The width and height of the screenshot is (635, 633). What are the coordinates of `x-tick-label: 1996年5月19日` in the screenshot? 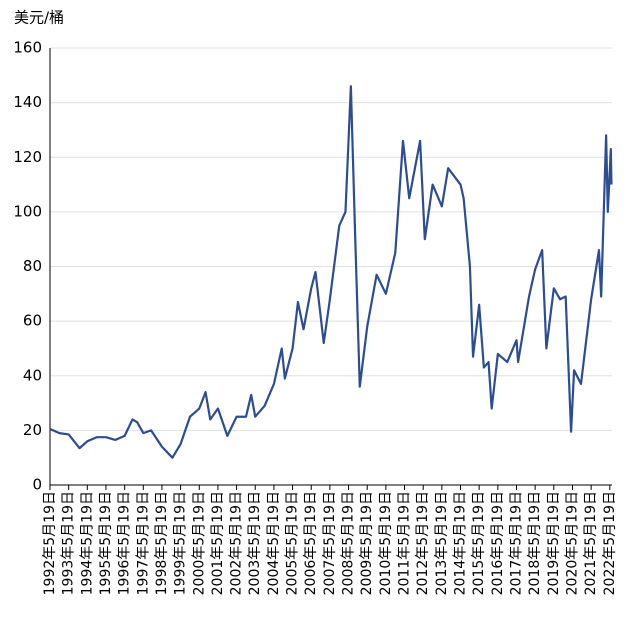 It's located at (125, 543).